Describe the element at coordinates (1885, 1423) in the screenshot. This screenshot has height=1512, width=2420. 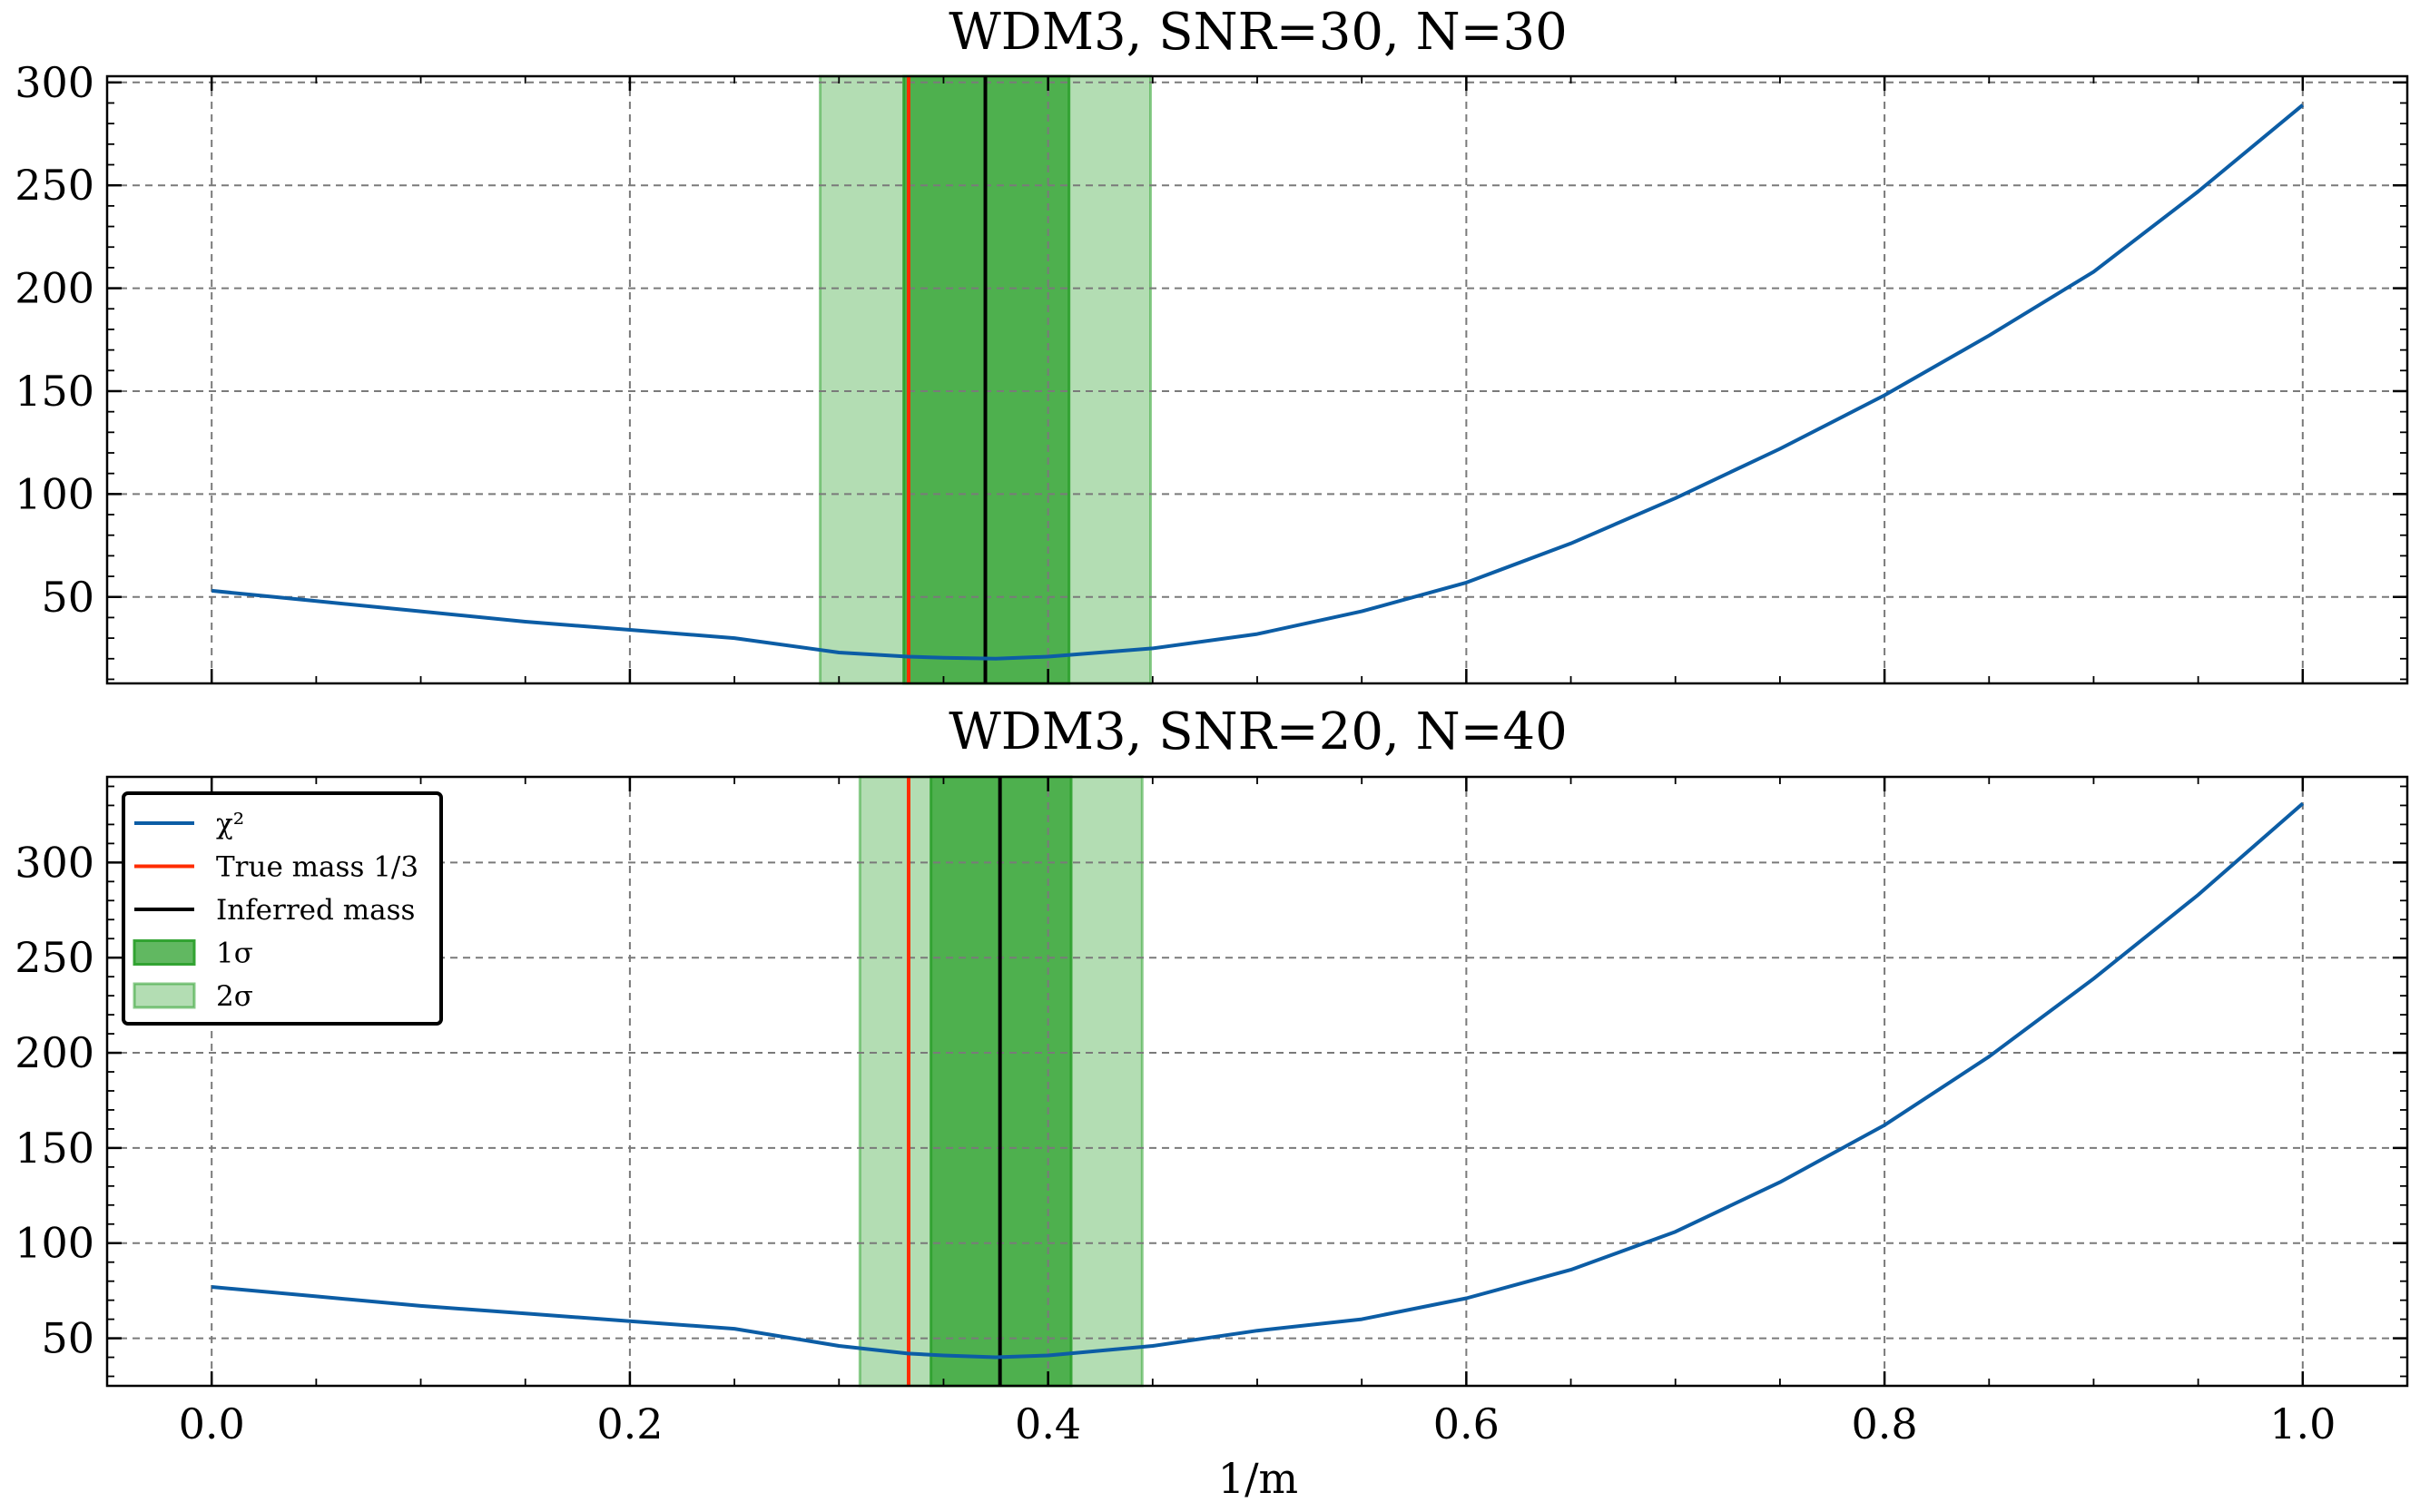
I see `x-tick-label: 0.8` at that location.